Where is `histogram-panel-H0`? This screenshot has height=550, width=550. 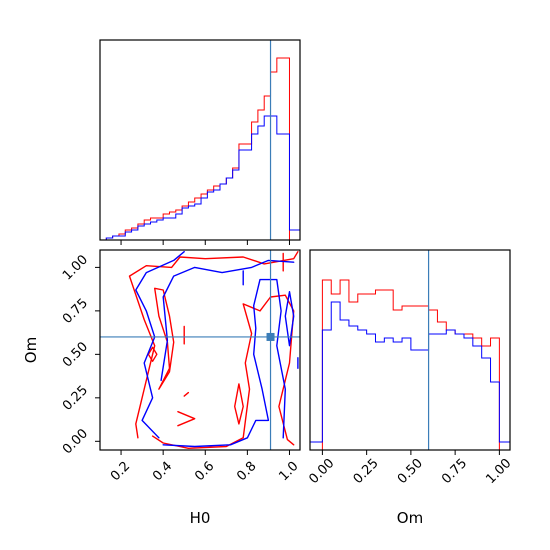 histogram-panel-H0 is located at coordinates (200, 142).